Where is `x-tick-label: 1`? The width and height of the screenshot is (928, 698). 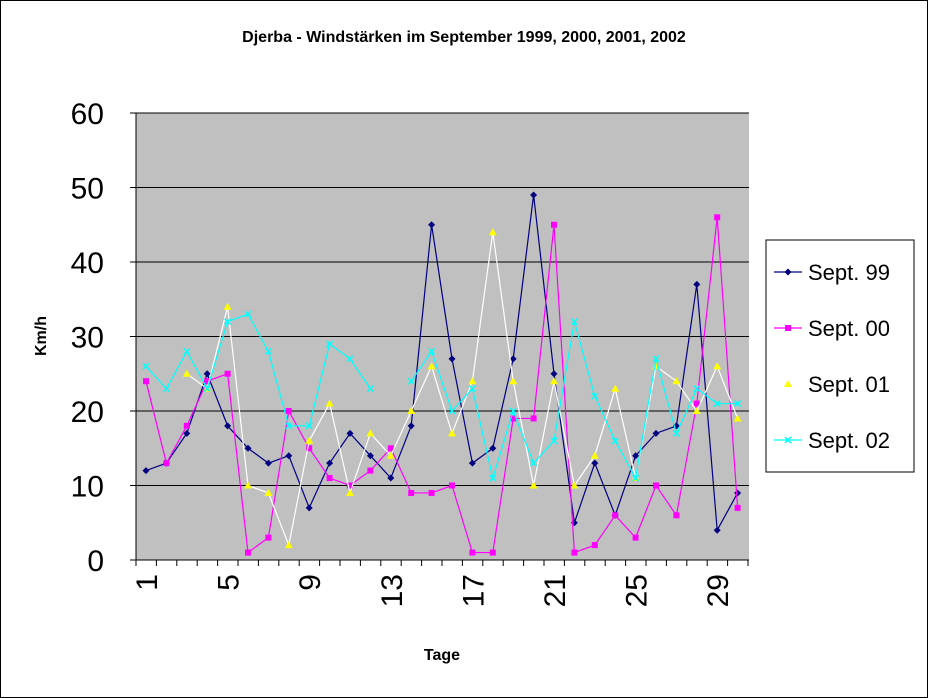 x-tick-label: 1 is located at coordinates (147, 582).